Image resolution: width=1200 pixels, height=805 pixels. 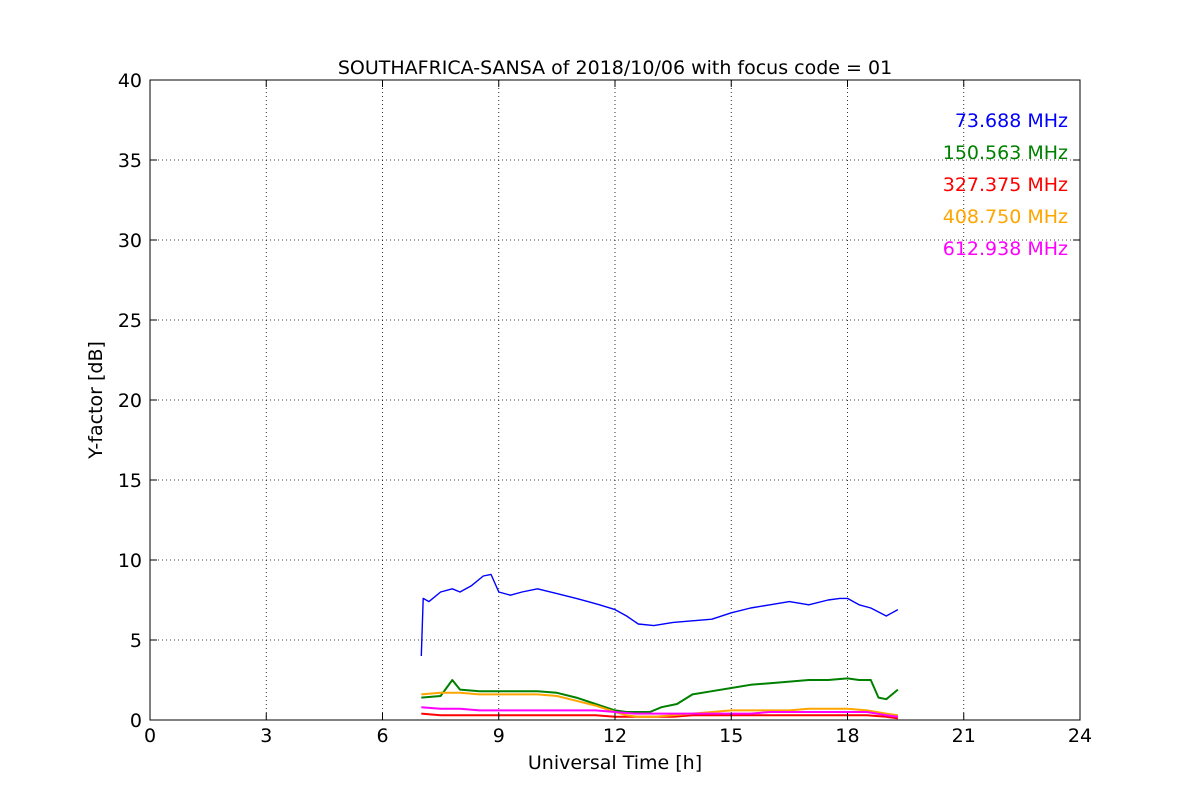 What do you see at coordinates (1005, 249) in the screenshot?
I see `legend-entry-5: 612.938 MHz` at bounding box center [1005, 249].